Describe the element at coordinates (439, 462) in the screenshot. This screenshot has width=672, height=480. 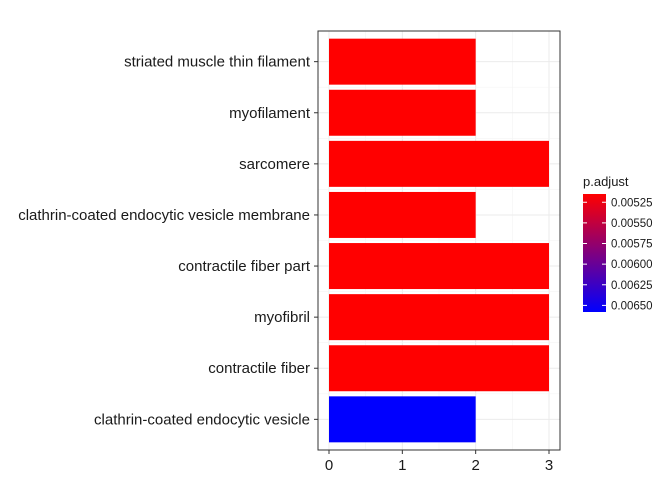
I see `x-axis: 0 1 2 3` at that location.